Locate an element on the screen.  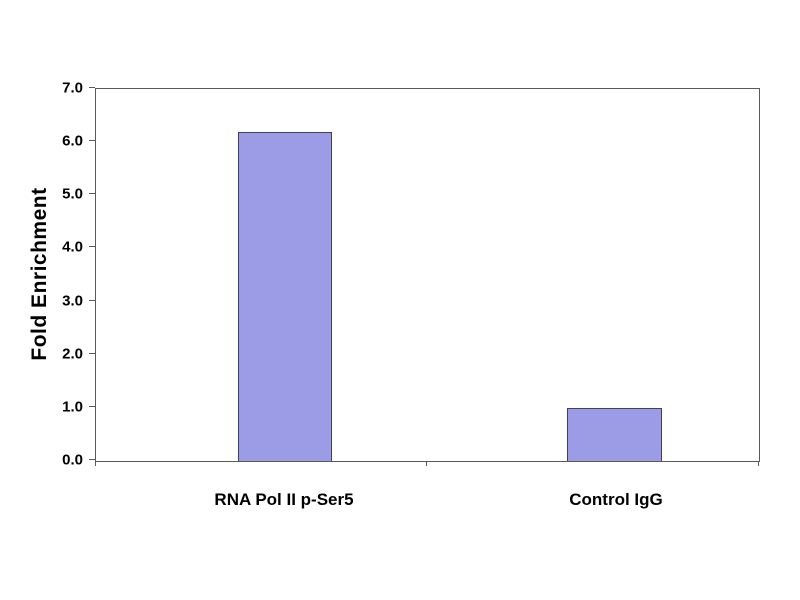
y-tick-label: 7.0 is located at coordinates (72, 88).